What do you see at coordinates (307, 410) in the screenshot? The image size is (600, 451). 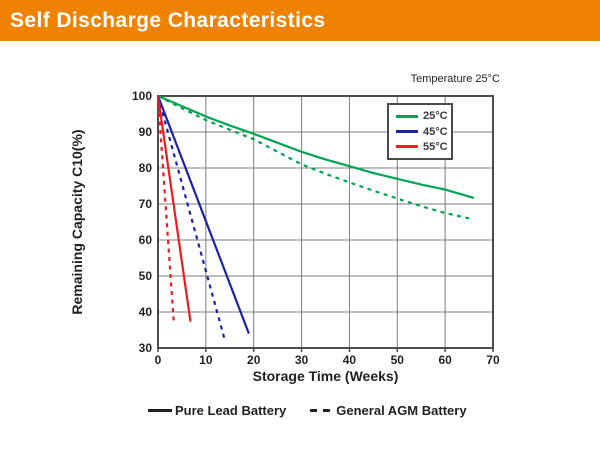 I see `line-style-legend: Pure Lead Battery General AGM Battery` at bounding box center [307, 410].